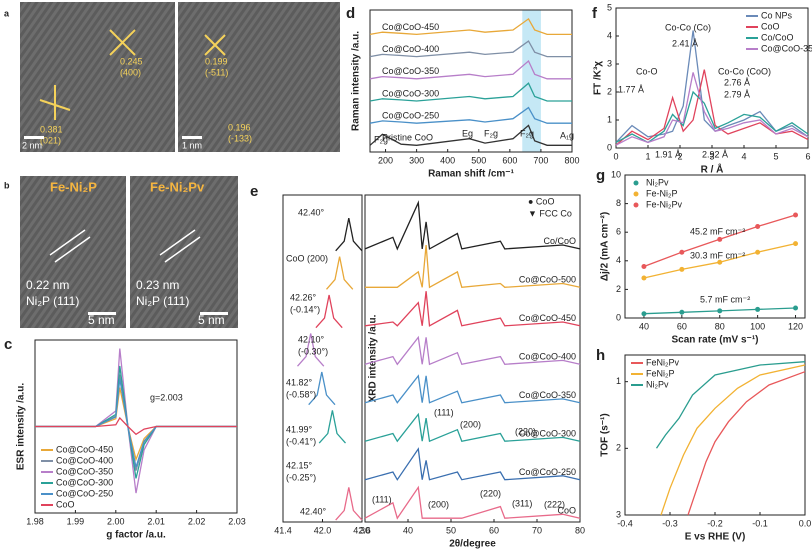 The image size is (812, 553). What do you see at coordinates (177, 186) in the screenshot?
I see `sample-label: Fe-Ni₂Pv` at bounding box center [177, 186].